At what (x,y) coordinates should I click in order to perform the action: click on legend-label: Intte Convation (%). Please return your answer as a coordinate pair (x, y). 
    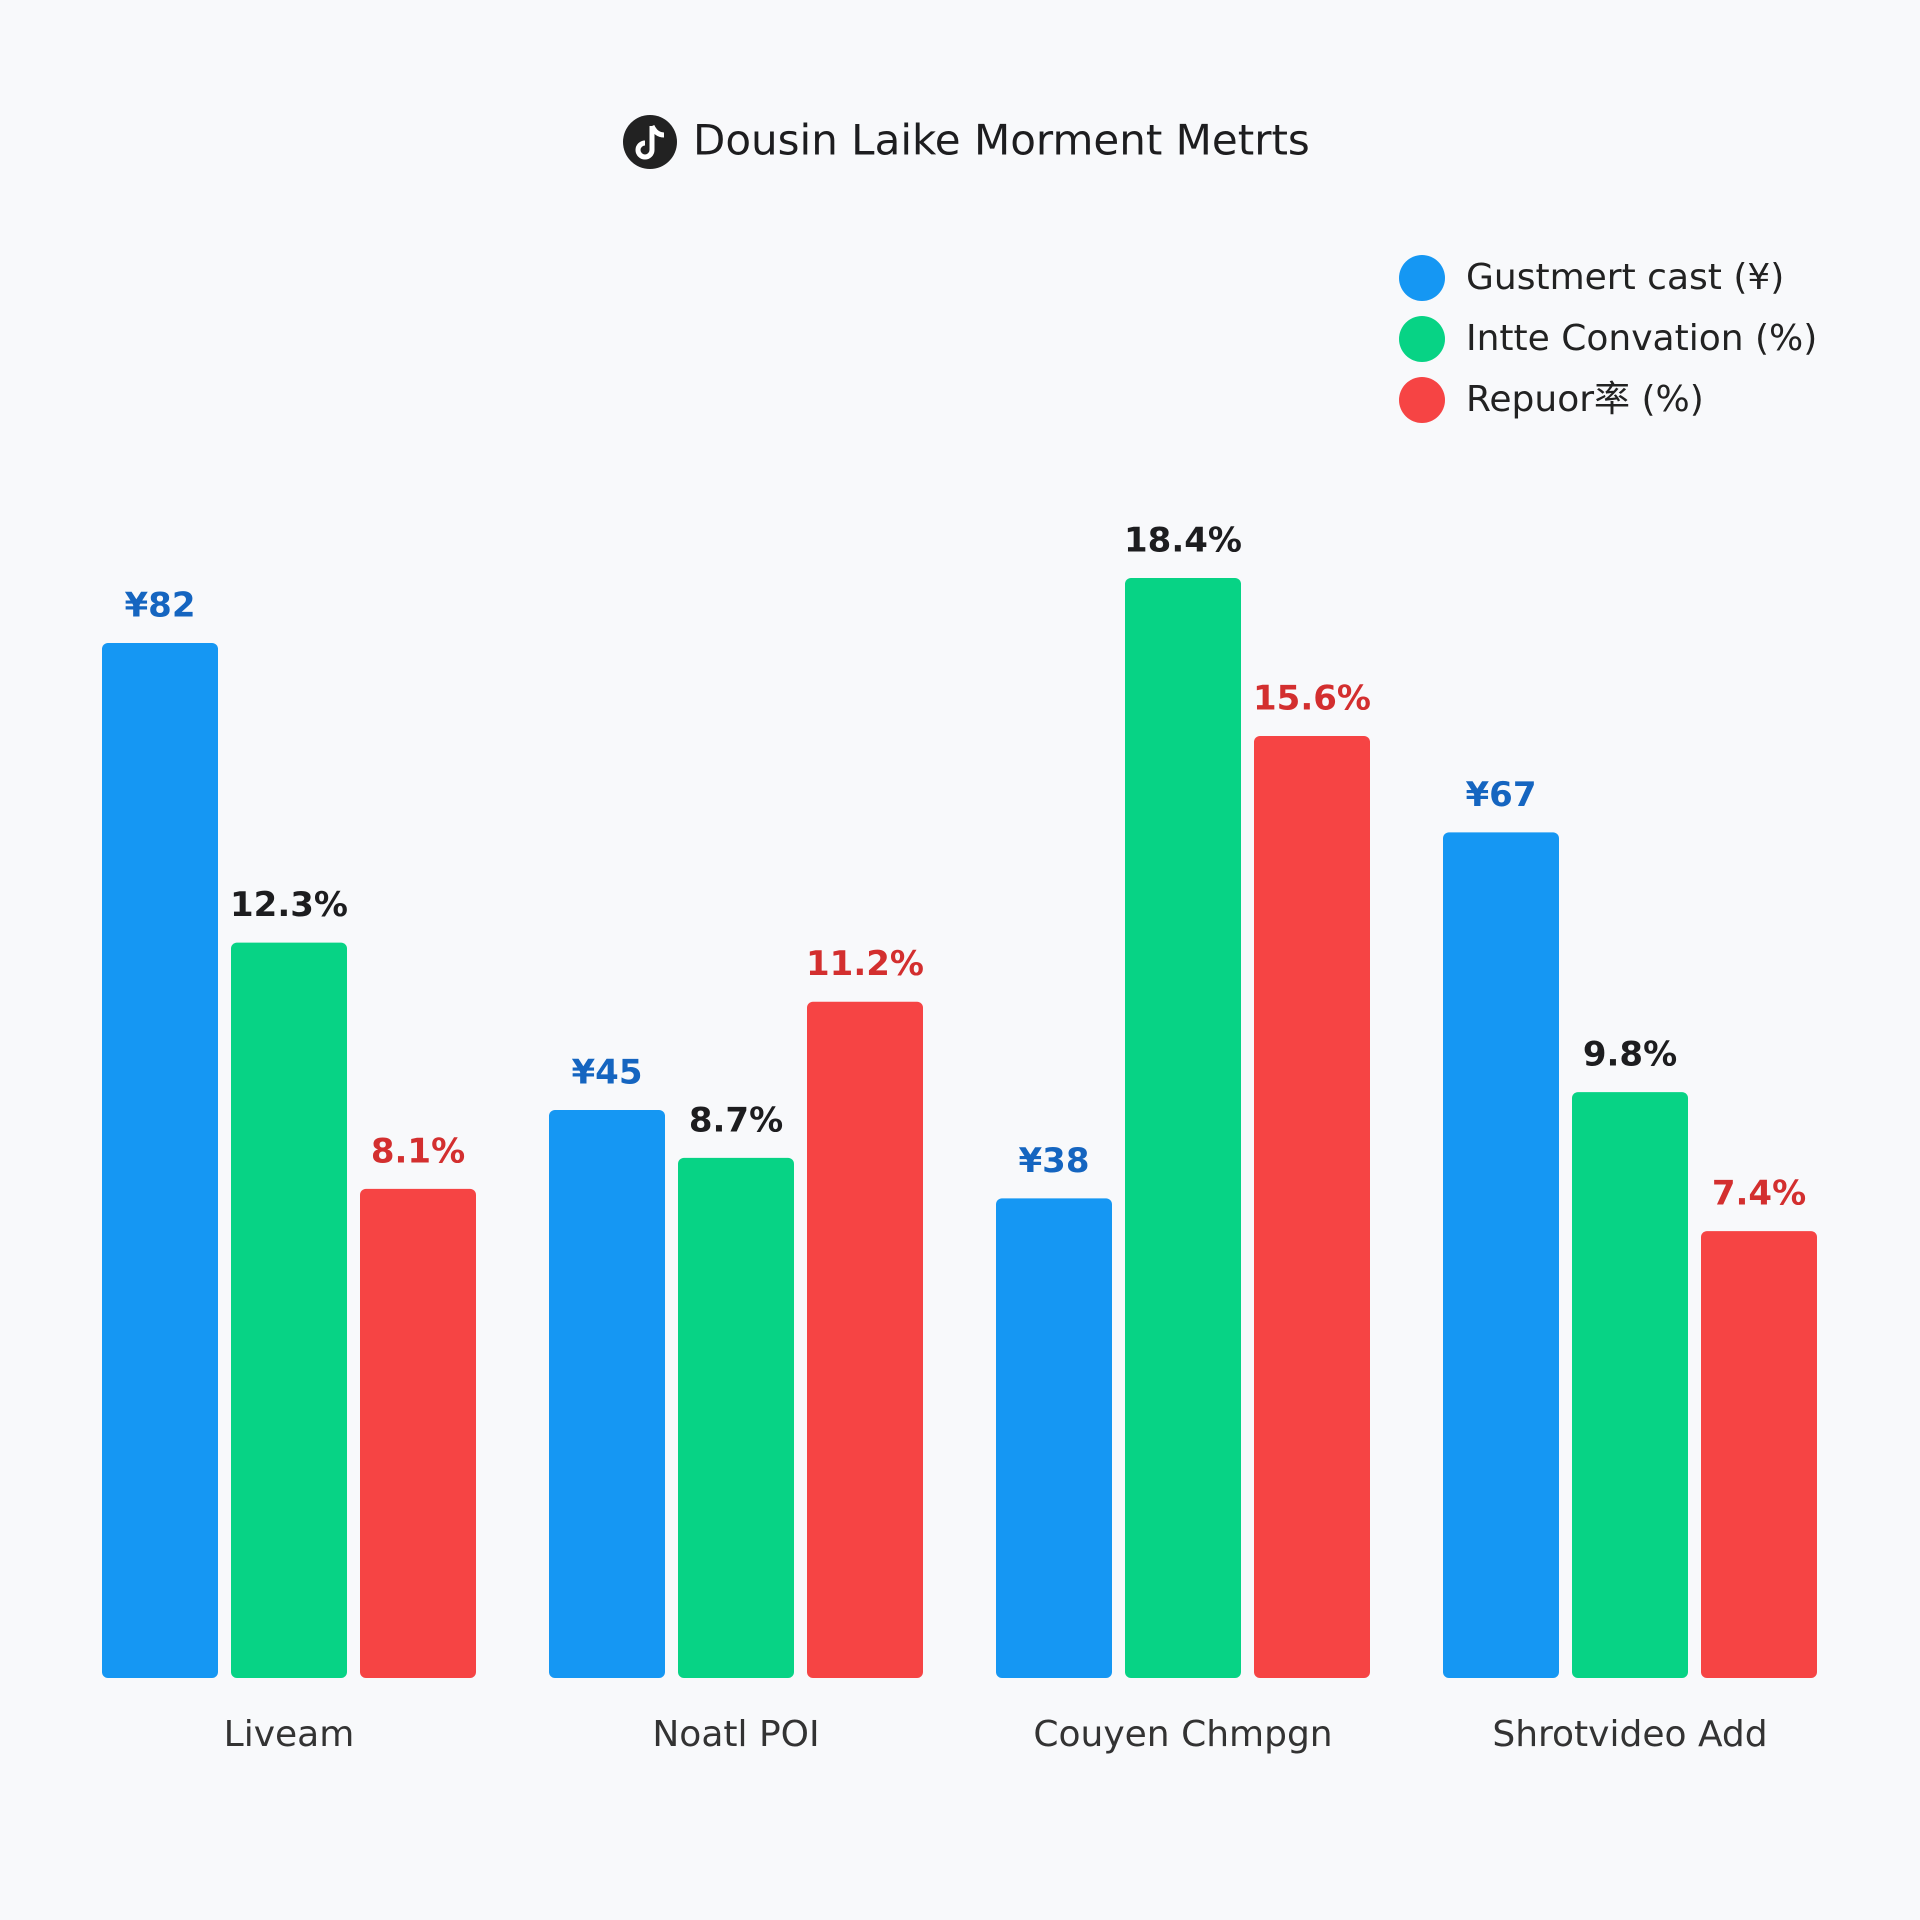
    Looking at the image, I should click on (1641, 338).